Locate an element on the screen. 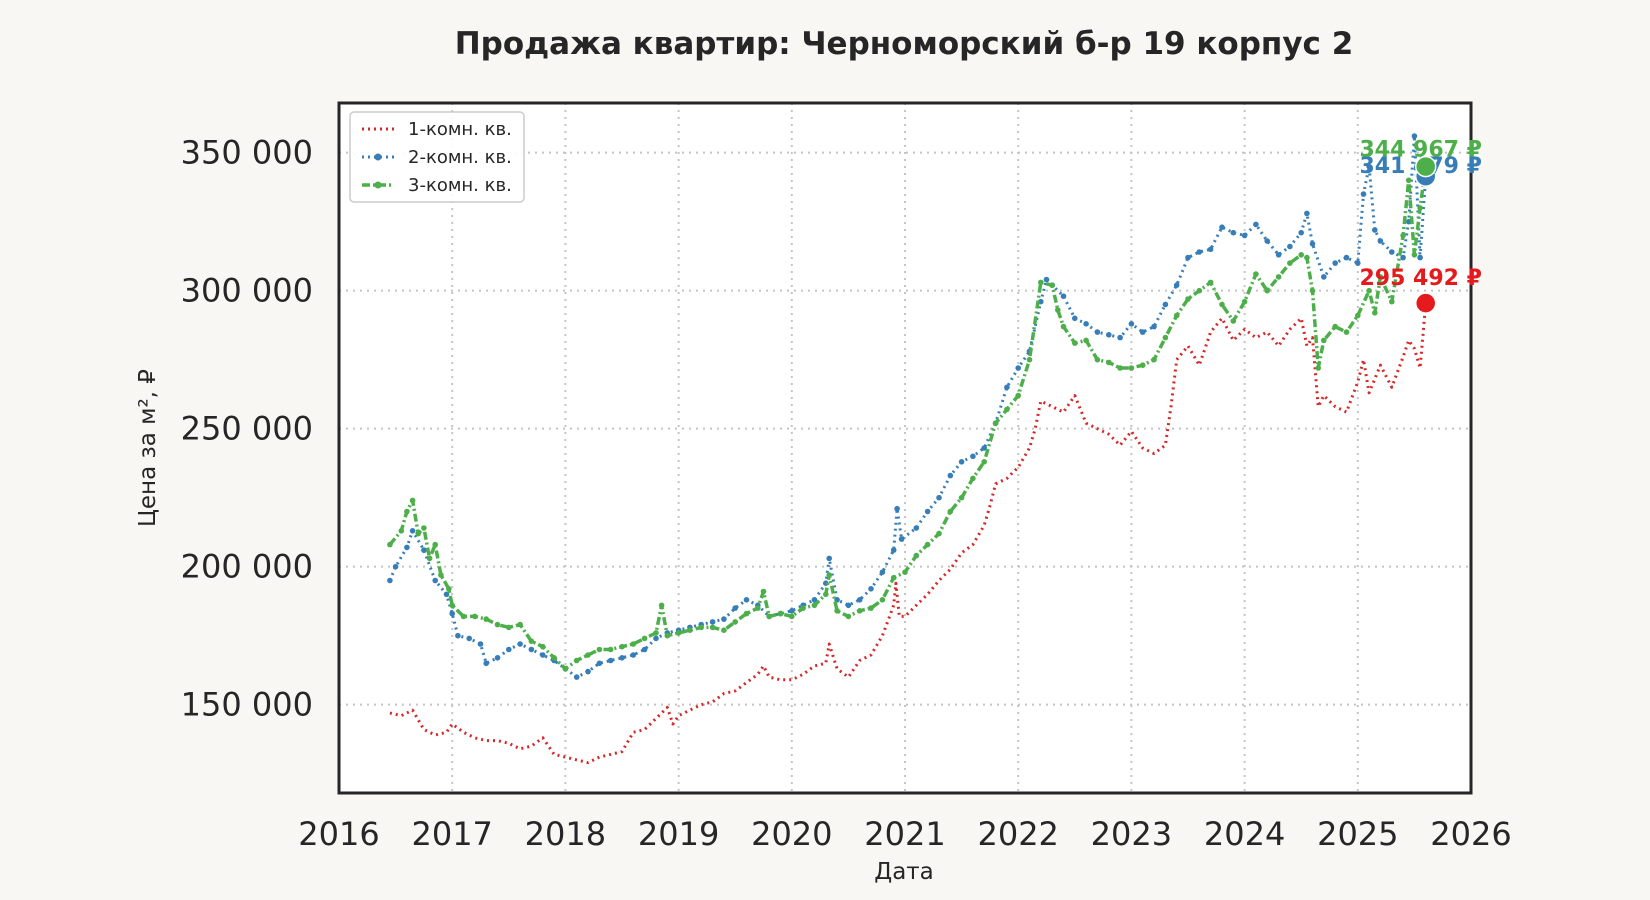 Image resolution: width=1650 pixels, height=900 pixels. x-tick-label: 2016 is located at coordinates (338, 834).